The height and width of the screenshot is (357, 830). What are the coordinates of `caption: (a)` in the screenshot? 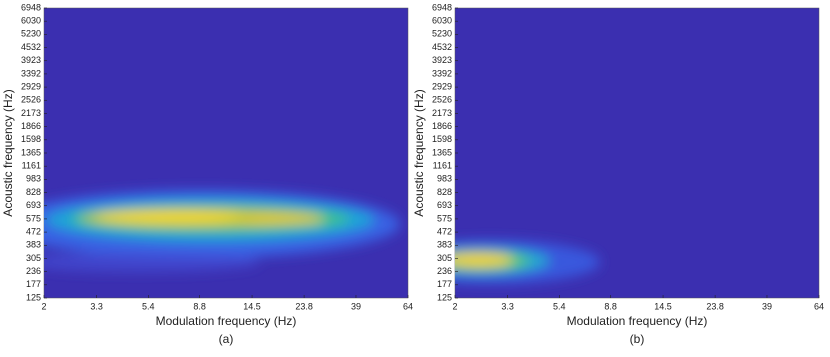 It's located at (226, 339).